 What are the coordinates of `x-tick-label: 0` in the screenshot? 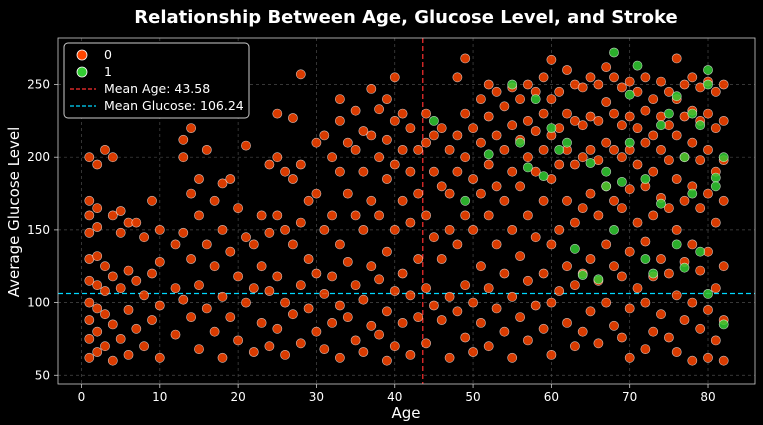 It's located at (82, 397).